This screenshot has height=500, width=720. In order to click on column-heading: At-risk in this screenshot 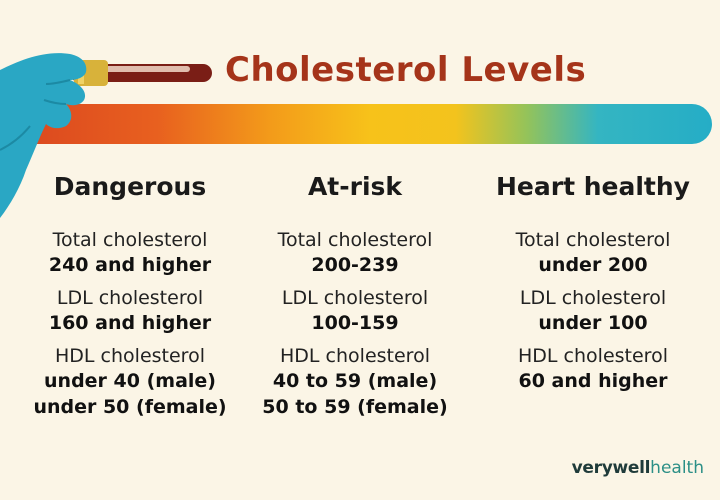, I will do `click(355, 186)`.